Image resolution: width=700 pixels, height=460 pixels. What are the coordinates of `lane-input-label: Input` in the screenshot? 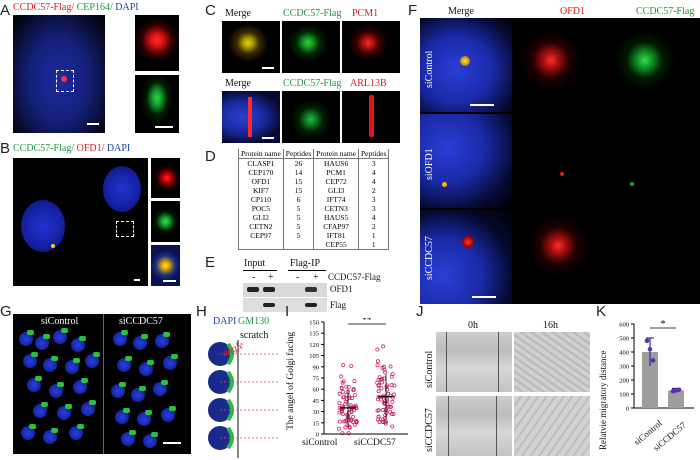 It's located at (255, 263).